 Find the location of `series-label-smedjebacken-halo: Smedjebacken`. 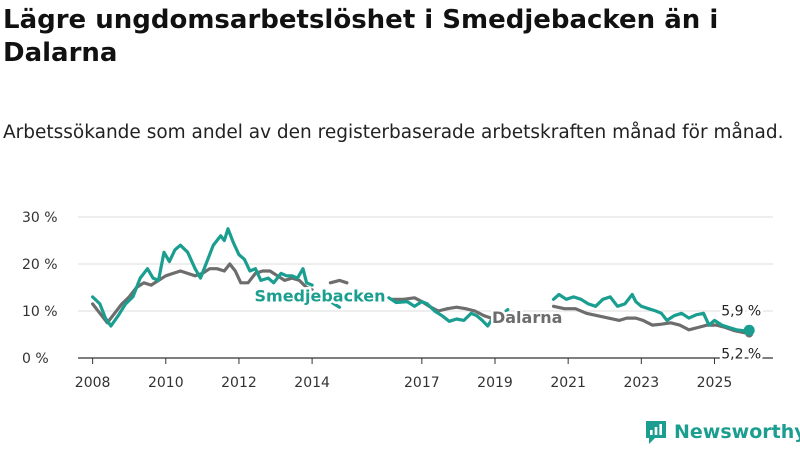

series-label-smedjebacken-halo: Smedjebacken is located at coordinates (320, 296).